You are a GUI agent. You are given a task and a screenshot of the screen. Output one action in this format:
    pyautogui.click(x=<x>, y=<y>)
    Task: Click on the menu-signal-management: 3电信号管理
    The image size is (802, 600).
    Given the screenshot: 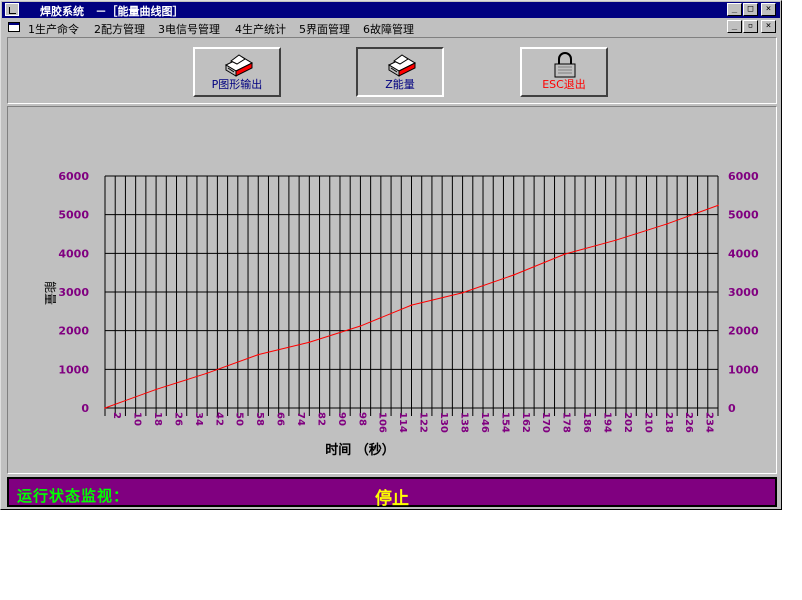 What is the action you would take?
    pyautogui.click(x=189, y=29)
    